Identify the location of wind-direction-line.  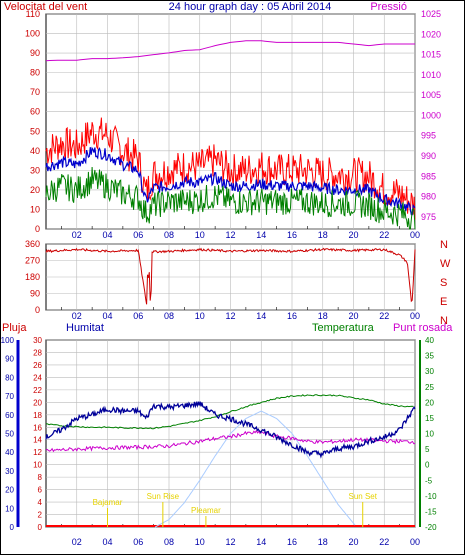
(230, 276).